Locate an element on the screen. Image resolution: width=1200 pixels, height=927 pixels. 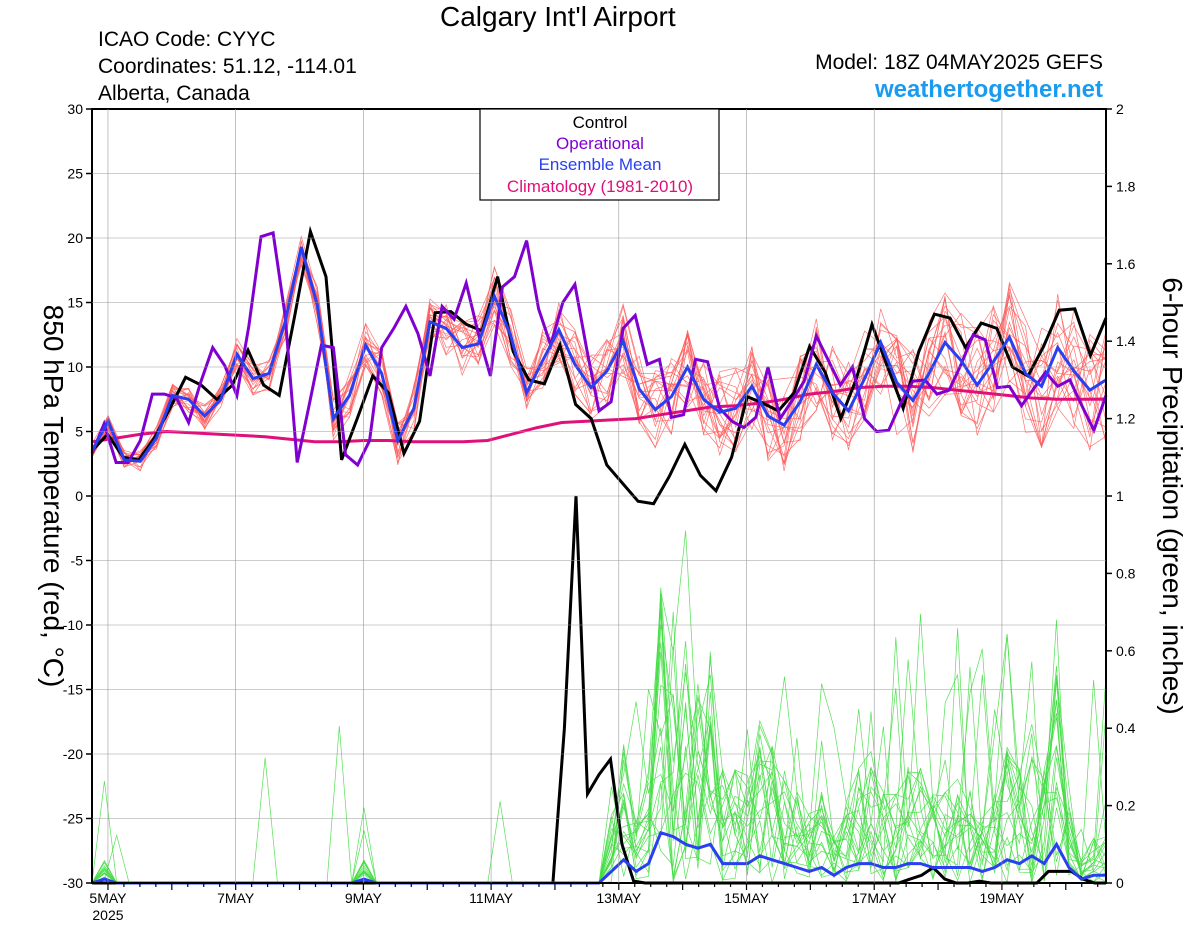
right-tick-label: 0.4 is located at coordinates (1126, 728).